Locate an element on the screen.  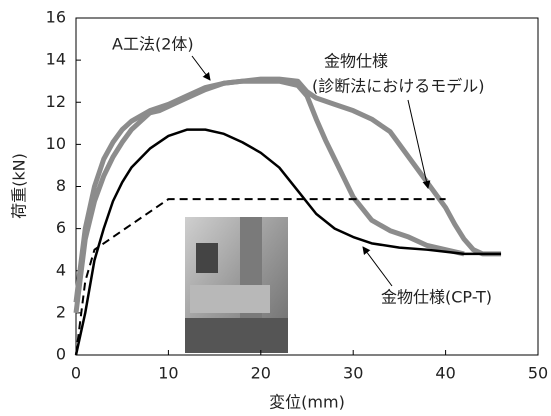
x-axis-title: 変位(mm) is located at coordinates (307, 402).